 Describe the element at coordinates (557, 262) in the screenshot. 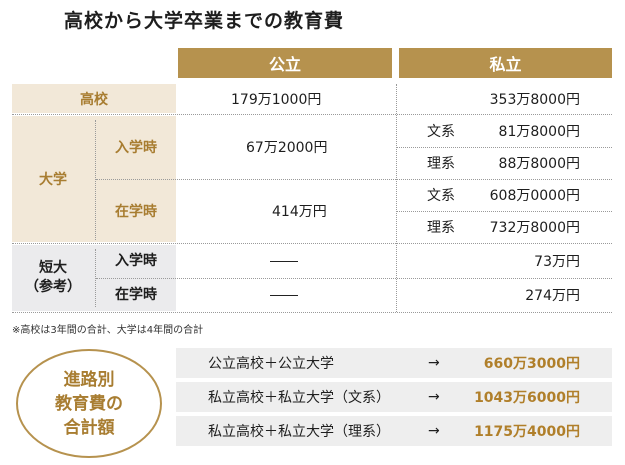

I see `junior-college-admission-private-value: 73万円` at that location.